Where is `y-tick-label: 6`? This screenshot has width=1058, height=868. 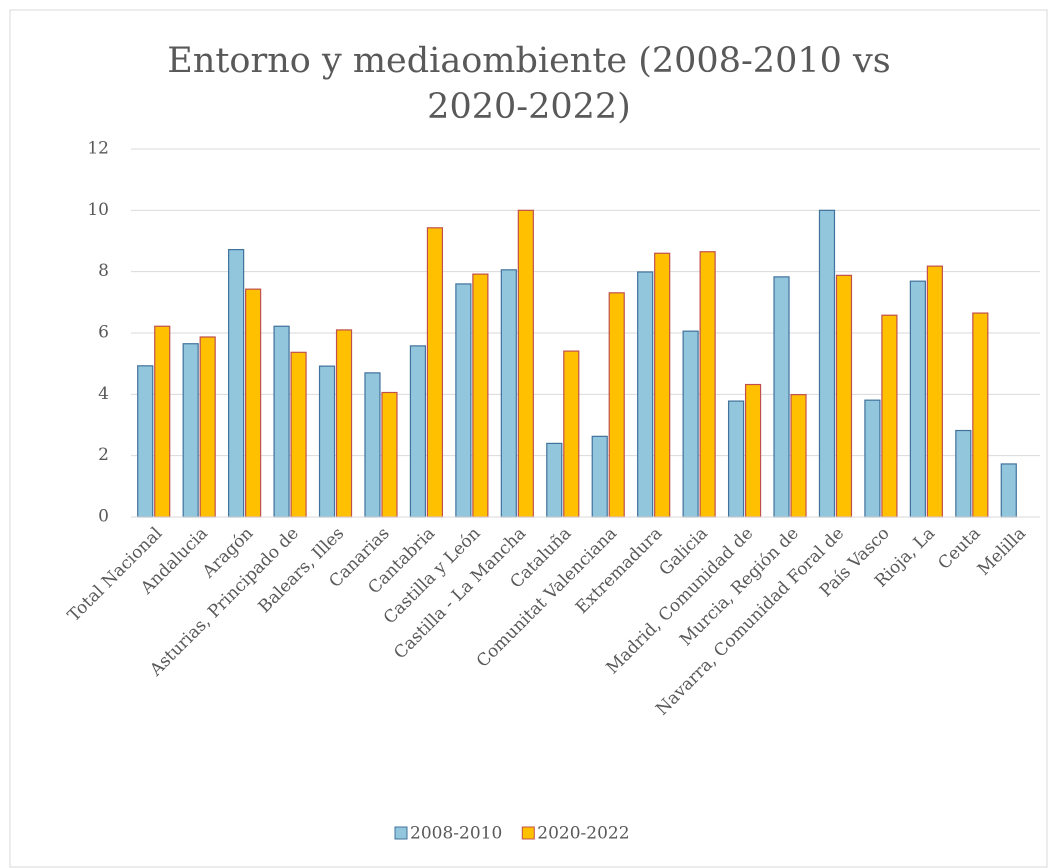 y-tick-label: 6 is located at coordinates (103, 333).